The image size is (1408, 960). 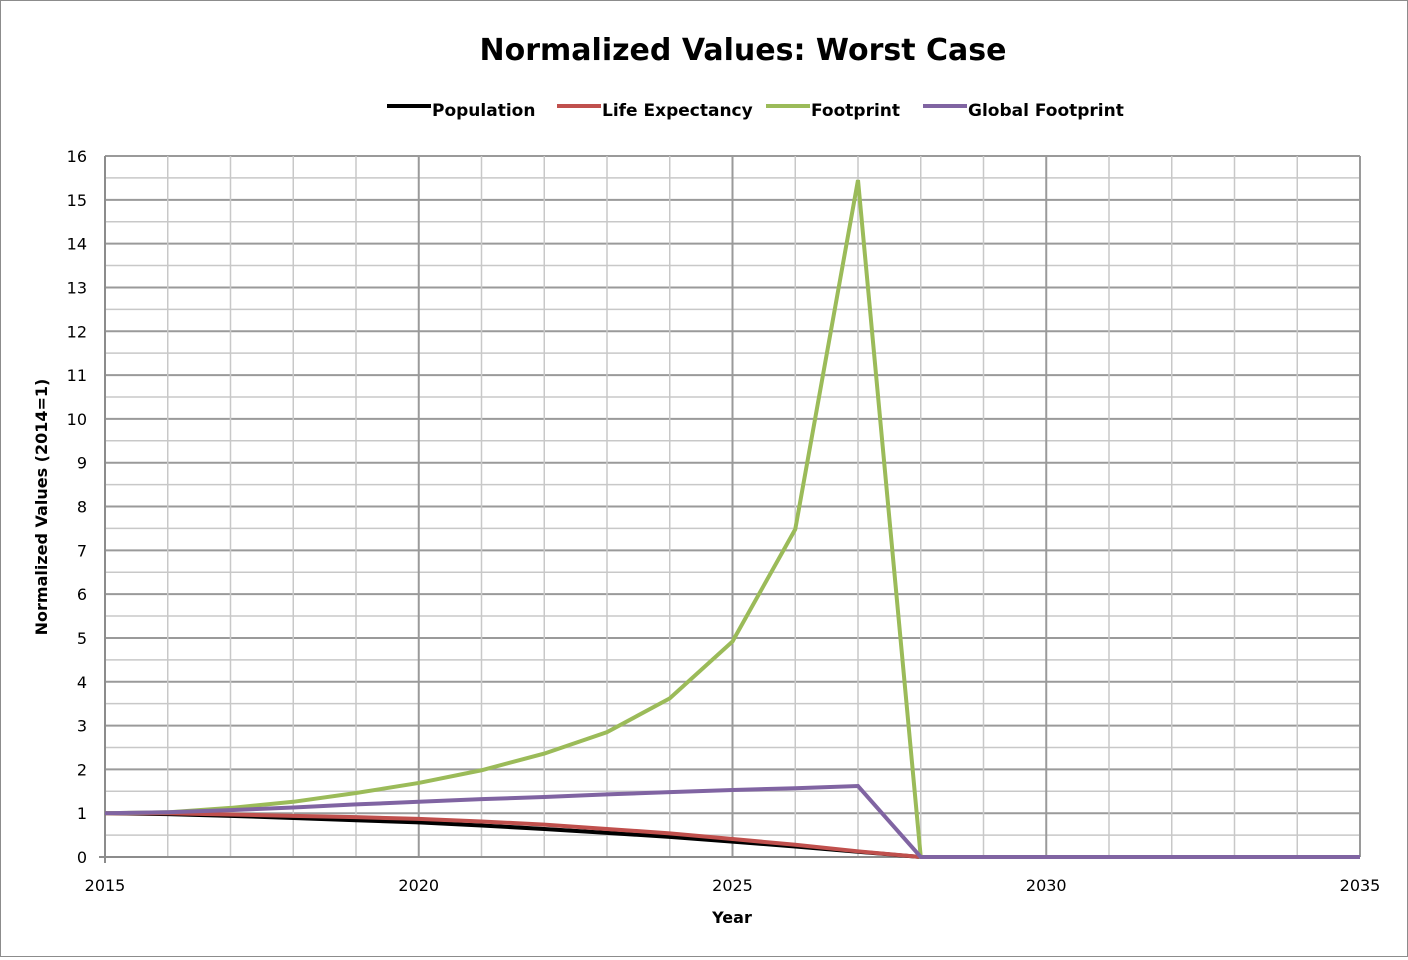 I want to click on y-axis-label: Normalized Values (2014=1), so click(x=41, y=507).